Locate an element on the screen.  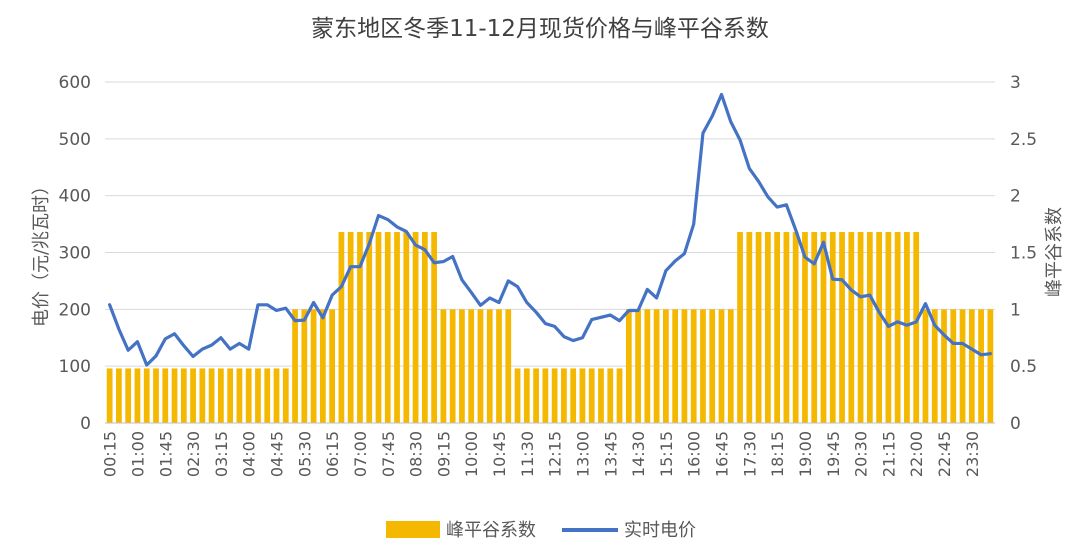
x-tick-label: 05:30 is located at coordinates (304, 454).